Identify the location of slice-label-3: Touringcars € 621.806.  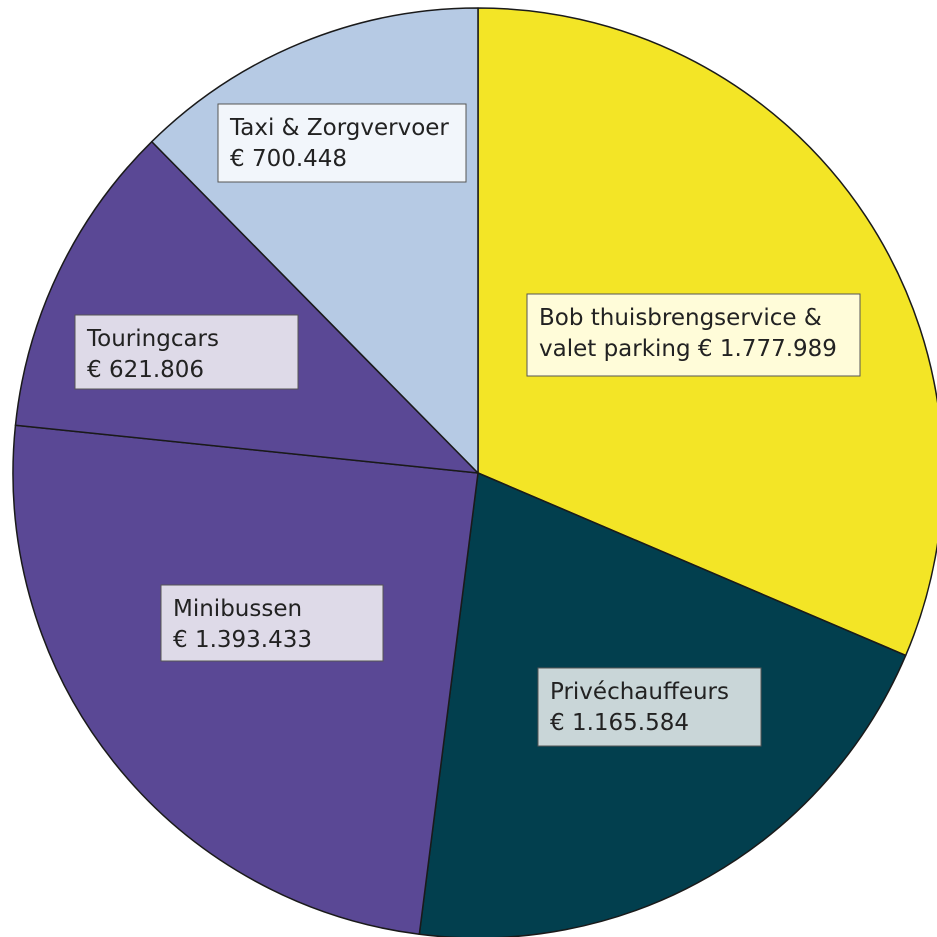
(186, 352).